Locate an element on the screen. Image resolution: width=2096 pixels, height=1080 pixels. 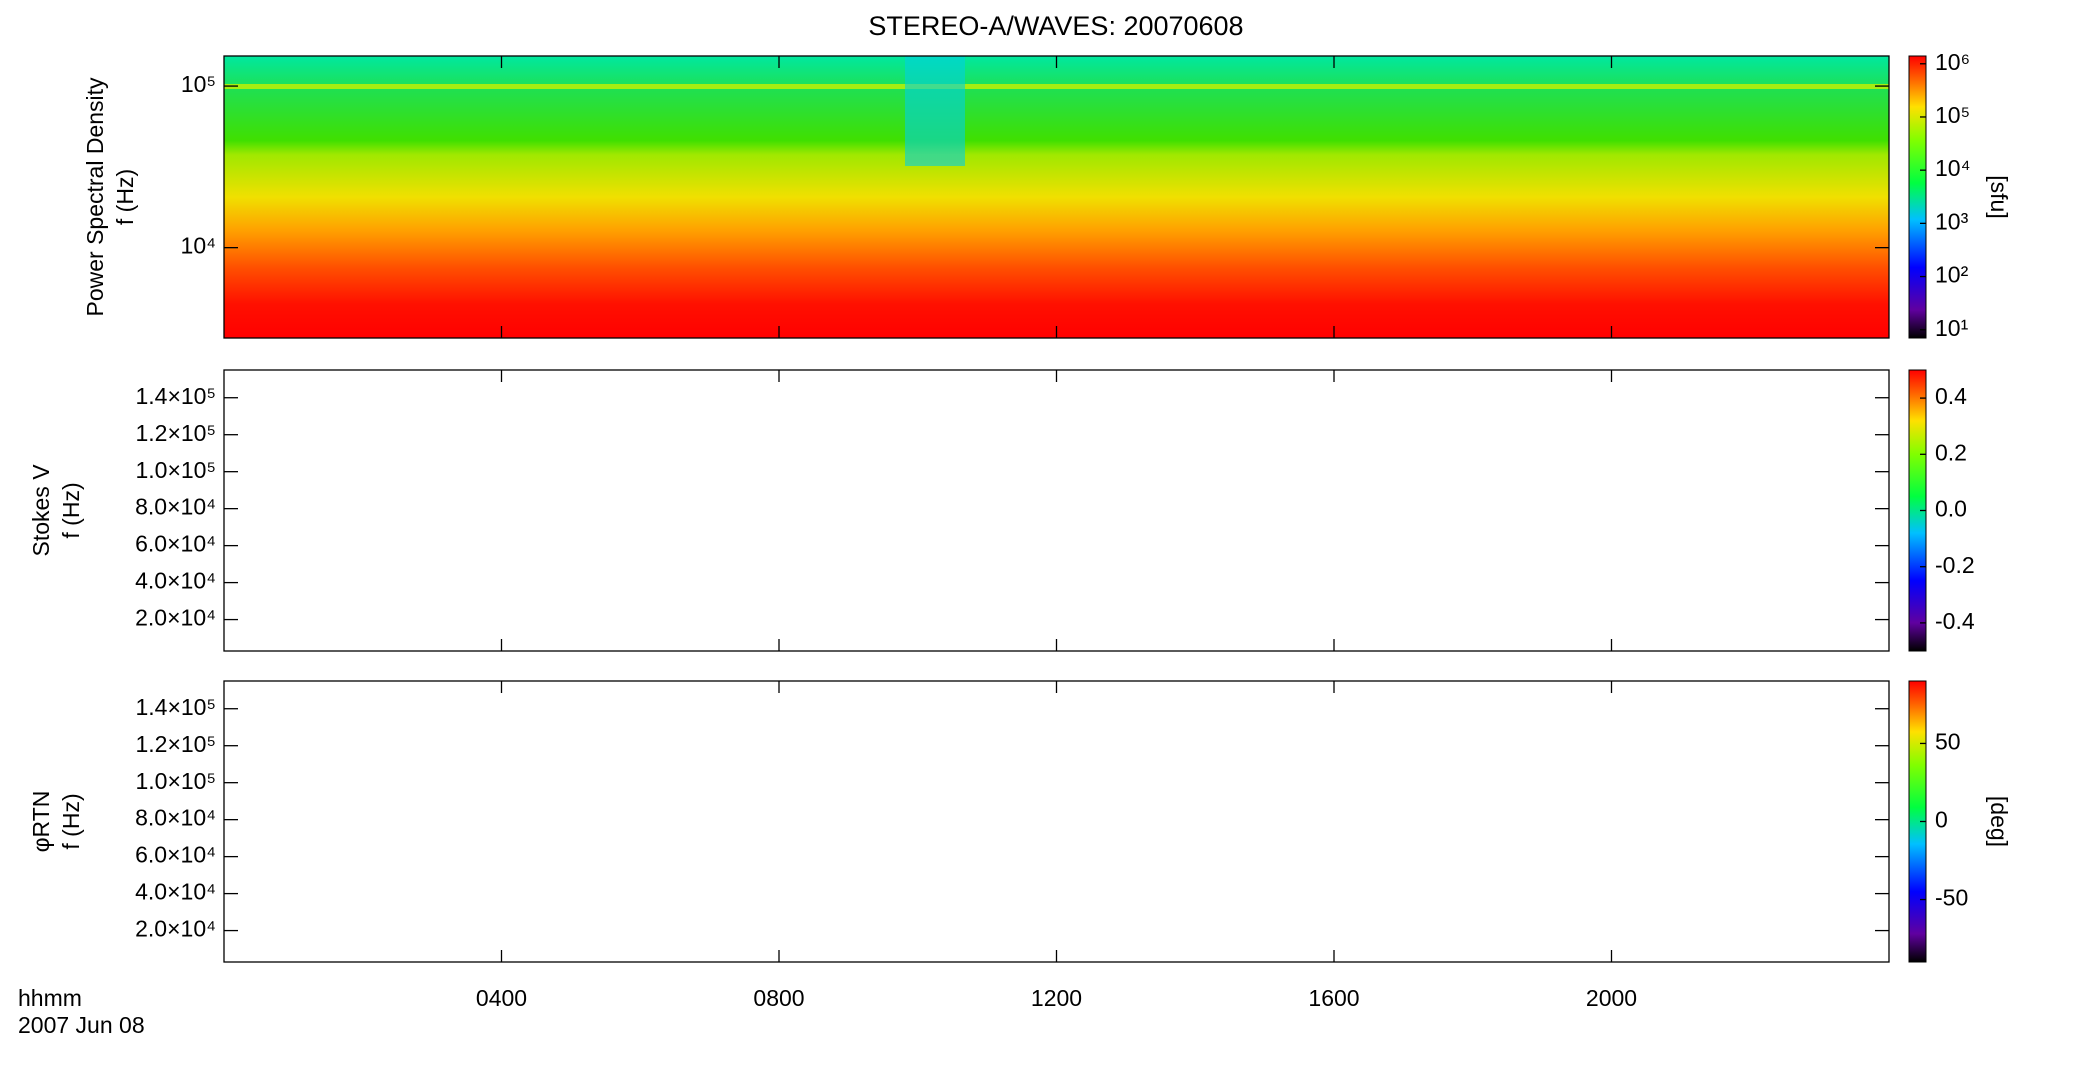
x-tick-label: 1200 is located at coordinates (1056, 998).